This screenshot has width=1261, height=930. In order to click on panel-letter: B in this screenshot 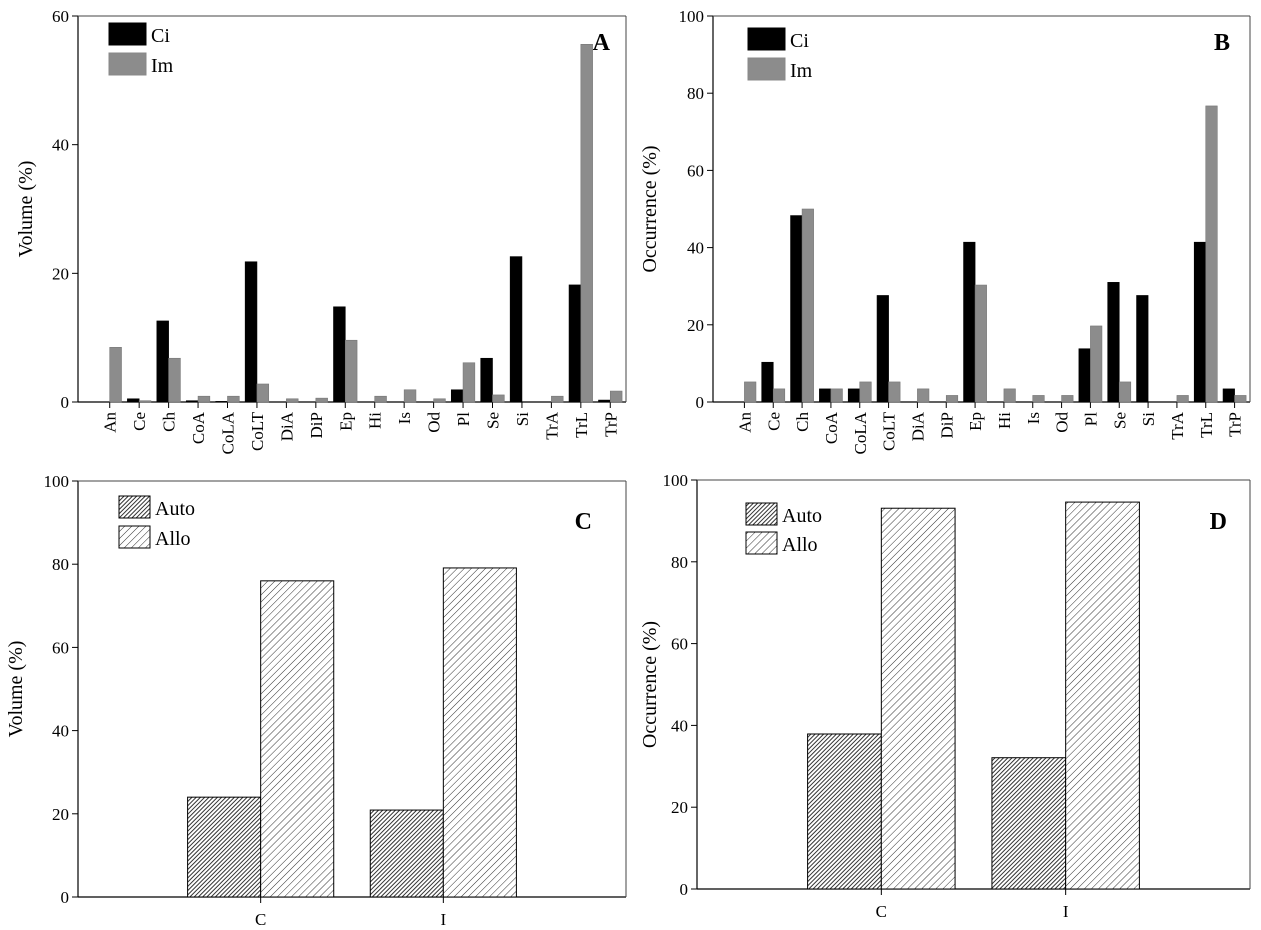, I will do `click(1222, 43)`.